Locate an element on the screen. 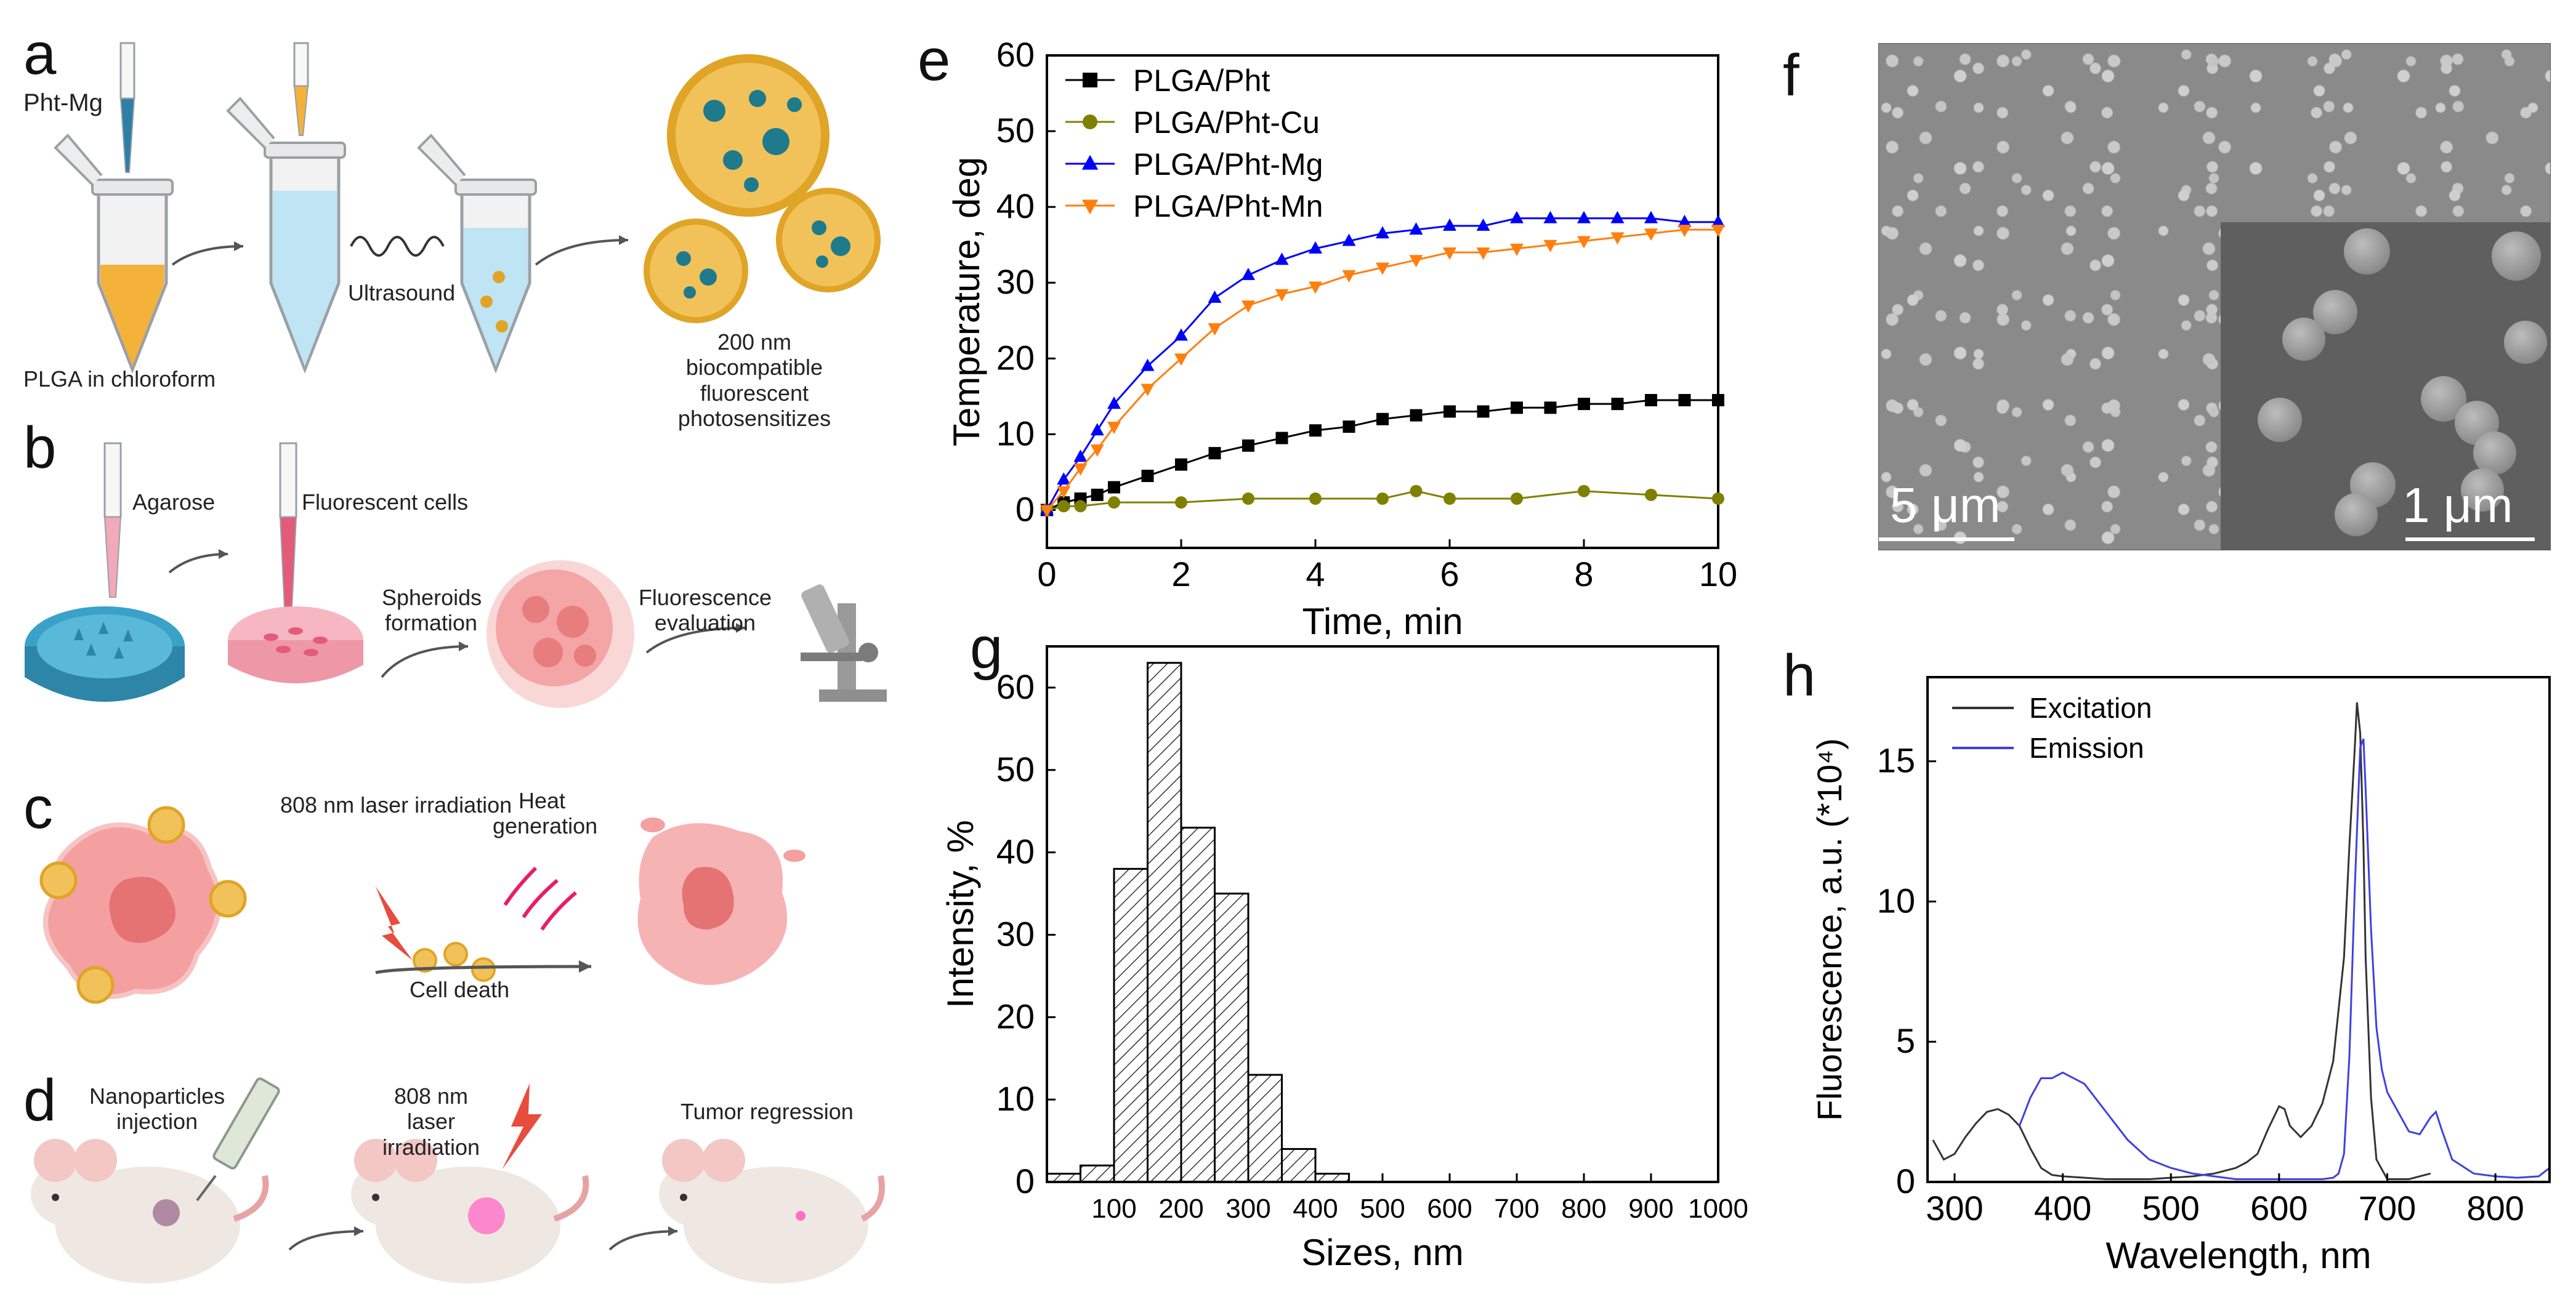 This screenshot has width=2576, height=1310. spheroids-label: Spheroids formation is located at coordinates (432, 610).